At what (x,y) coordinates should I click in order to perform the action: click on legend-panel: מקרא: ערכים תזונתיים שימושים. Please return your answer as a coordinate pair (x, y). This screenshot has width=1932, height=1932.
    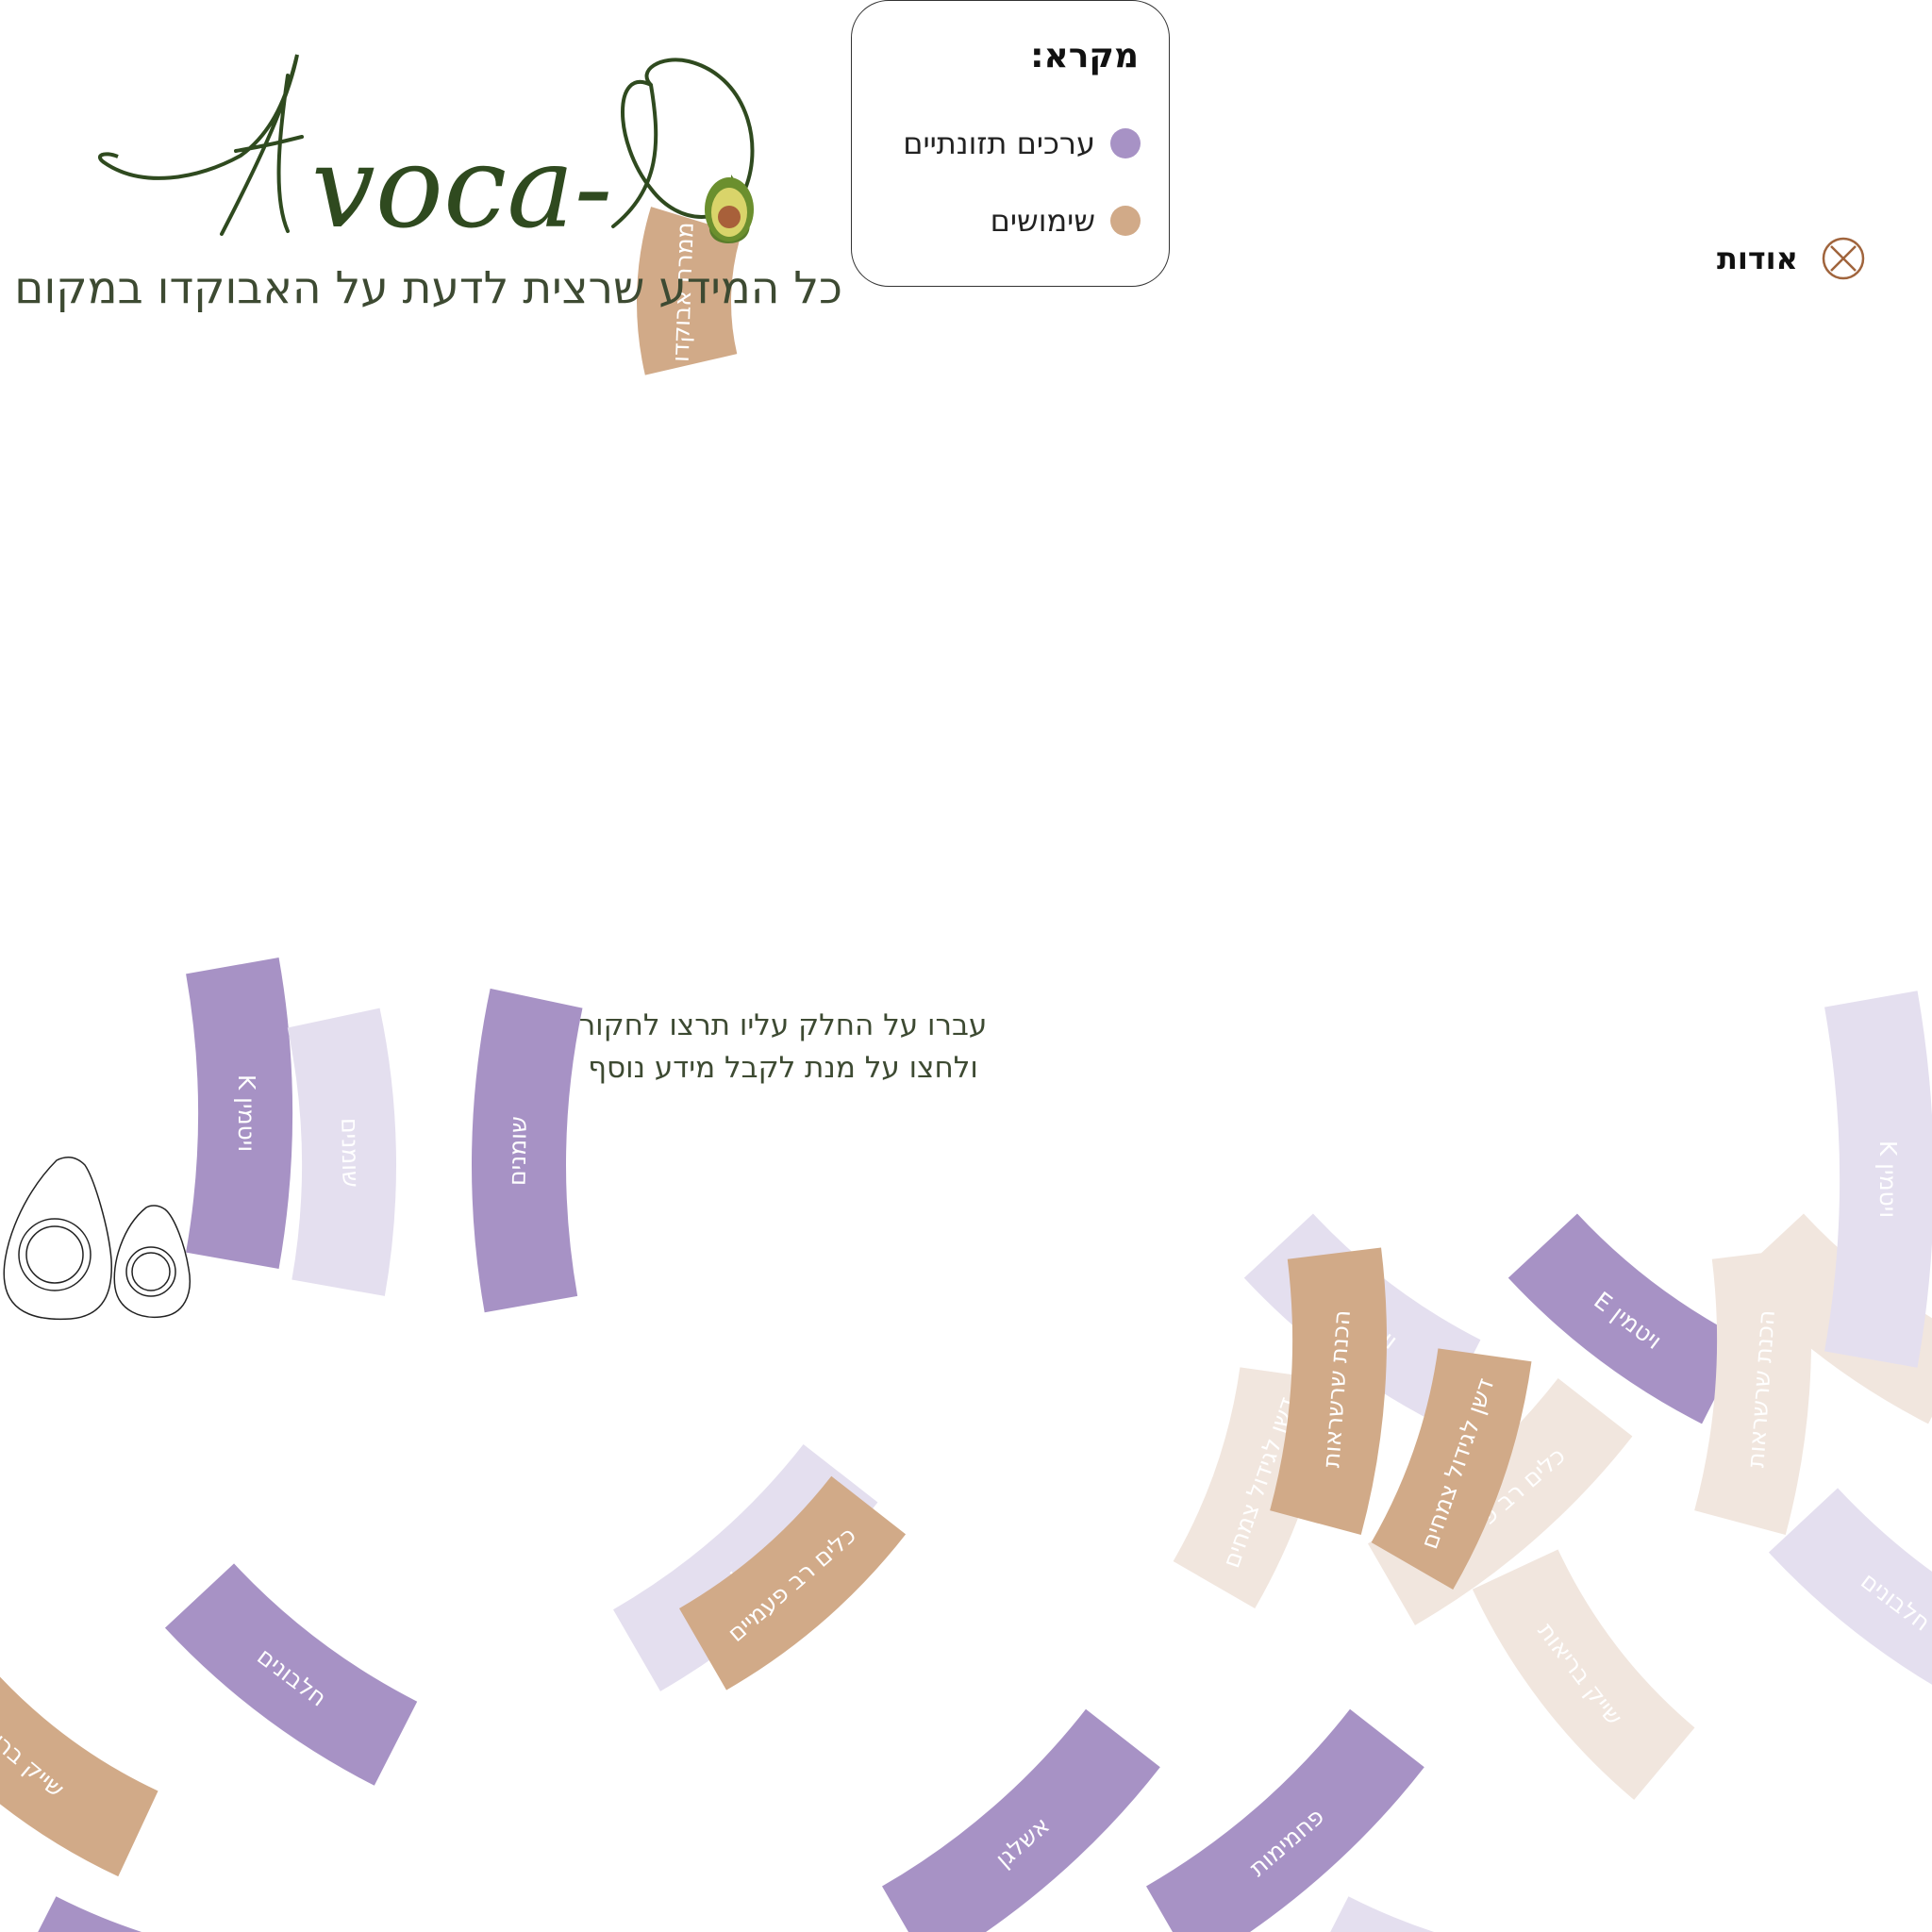
    Looking at the image, I should click on (1011, 144).